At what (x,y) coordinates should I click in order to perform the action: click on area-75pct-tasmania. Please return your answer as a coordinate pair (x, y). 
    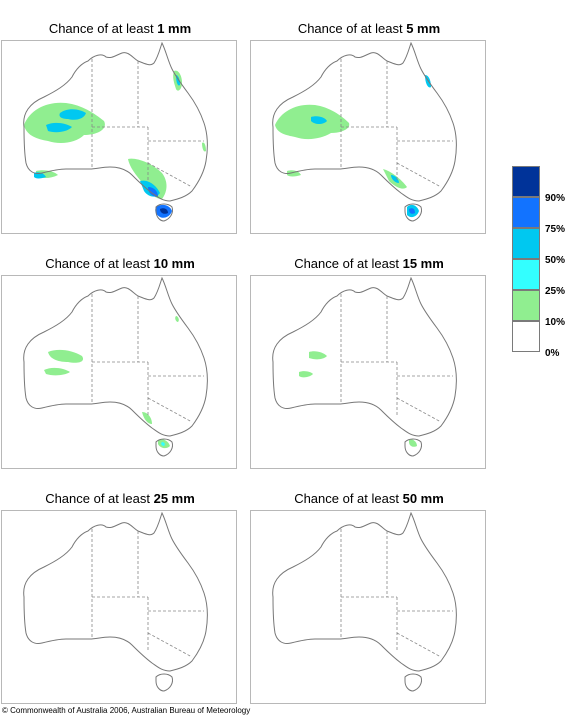
    Looking at the image, I should click on (412, 211).